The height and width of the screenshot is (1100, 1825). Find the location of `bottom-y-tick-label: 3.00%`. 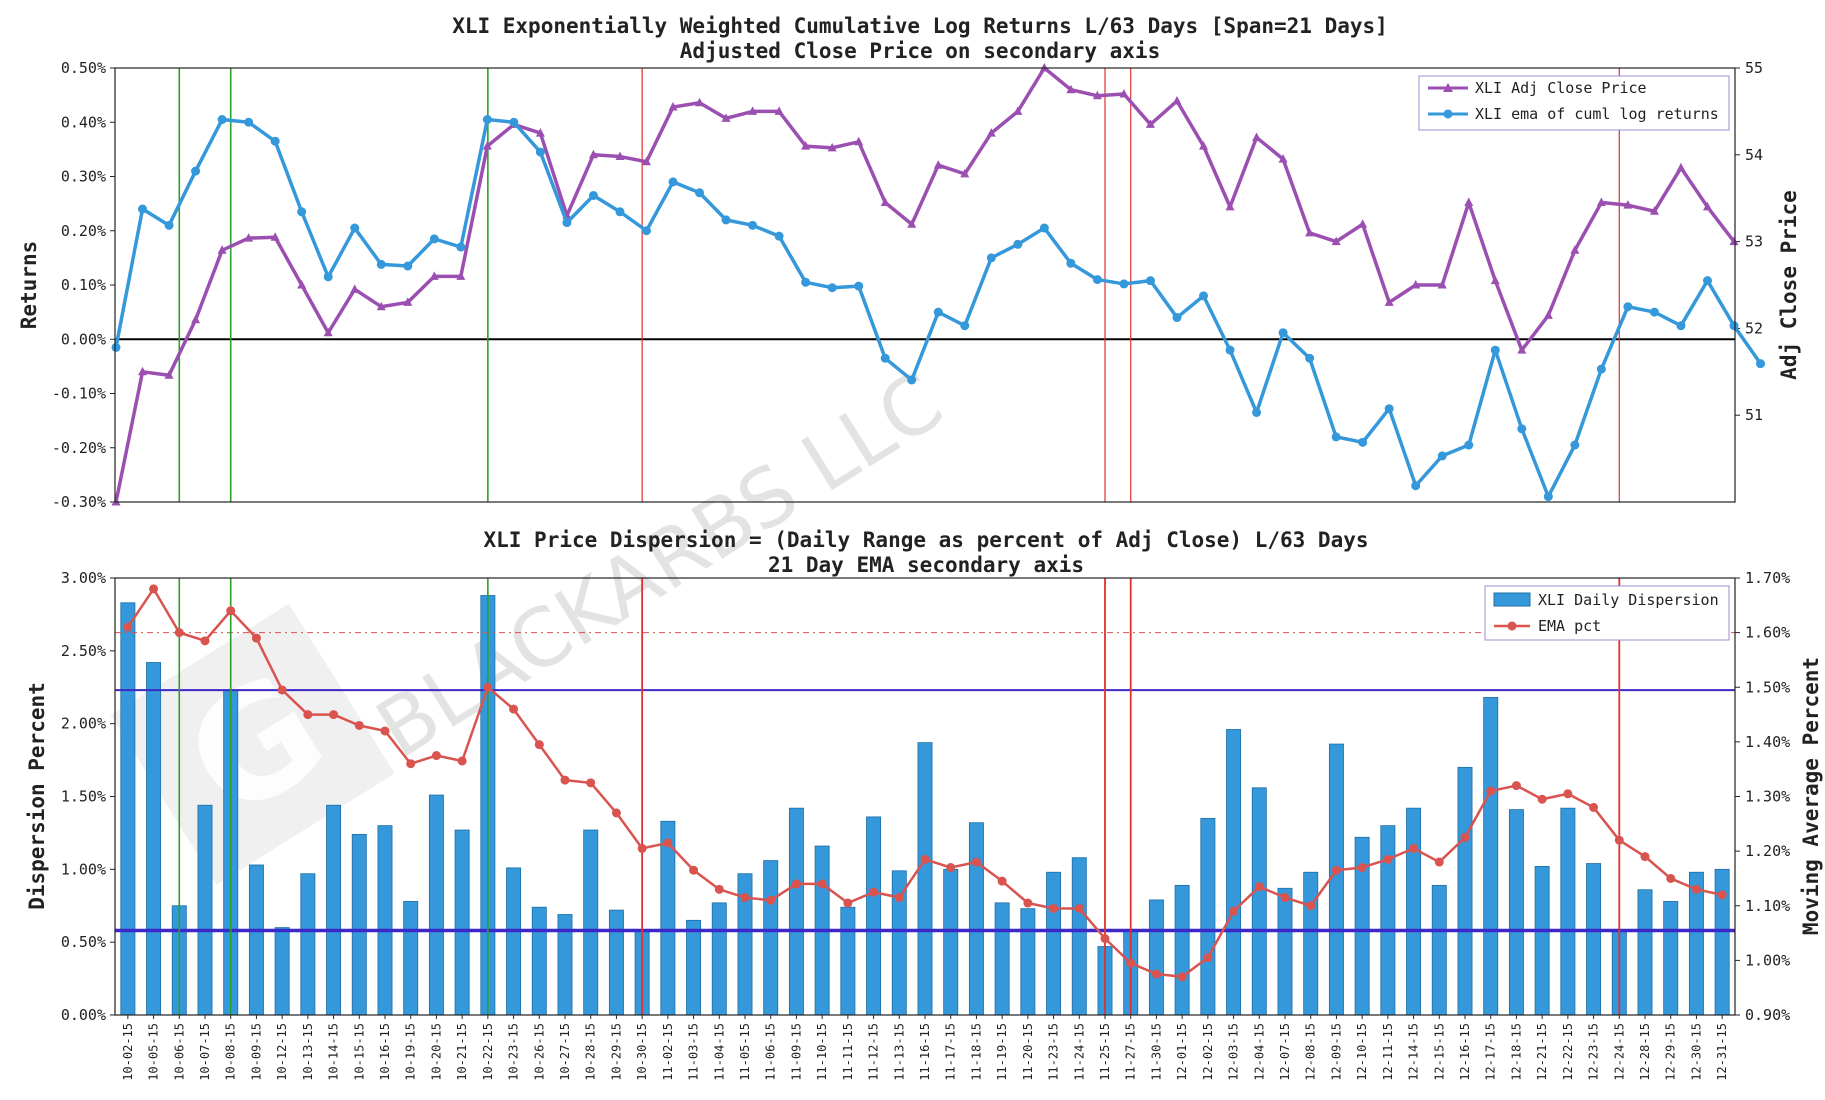

bottom-y-tick-label: 3.00% is located at coordinates (83, 578).